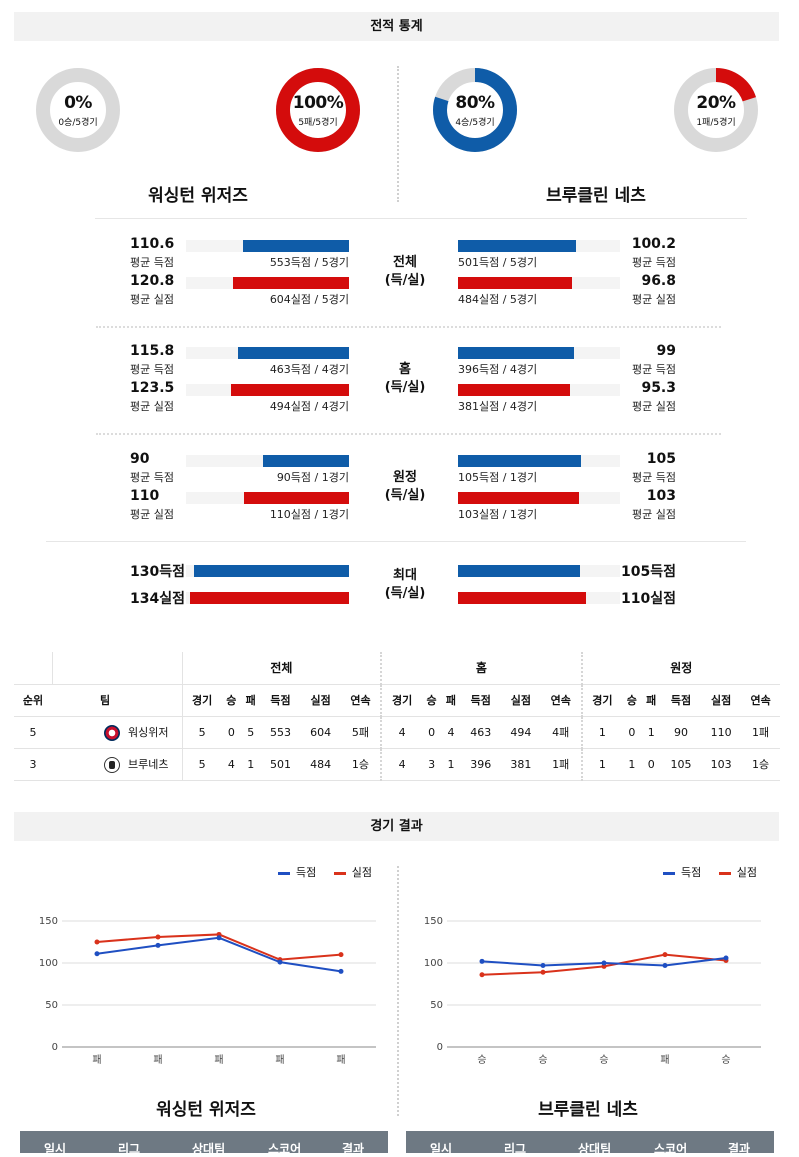  What do you see at coordinates (206, 1110) in the screenshot?
I see `chart-title-left: 워싱턴 위저즈` at bounding box center [206, 1110].